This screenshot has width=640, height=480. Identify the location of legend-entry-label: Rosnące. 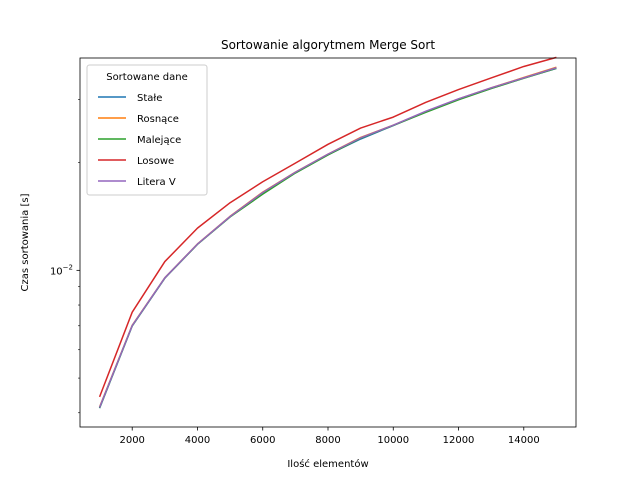
(158, 119).